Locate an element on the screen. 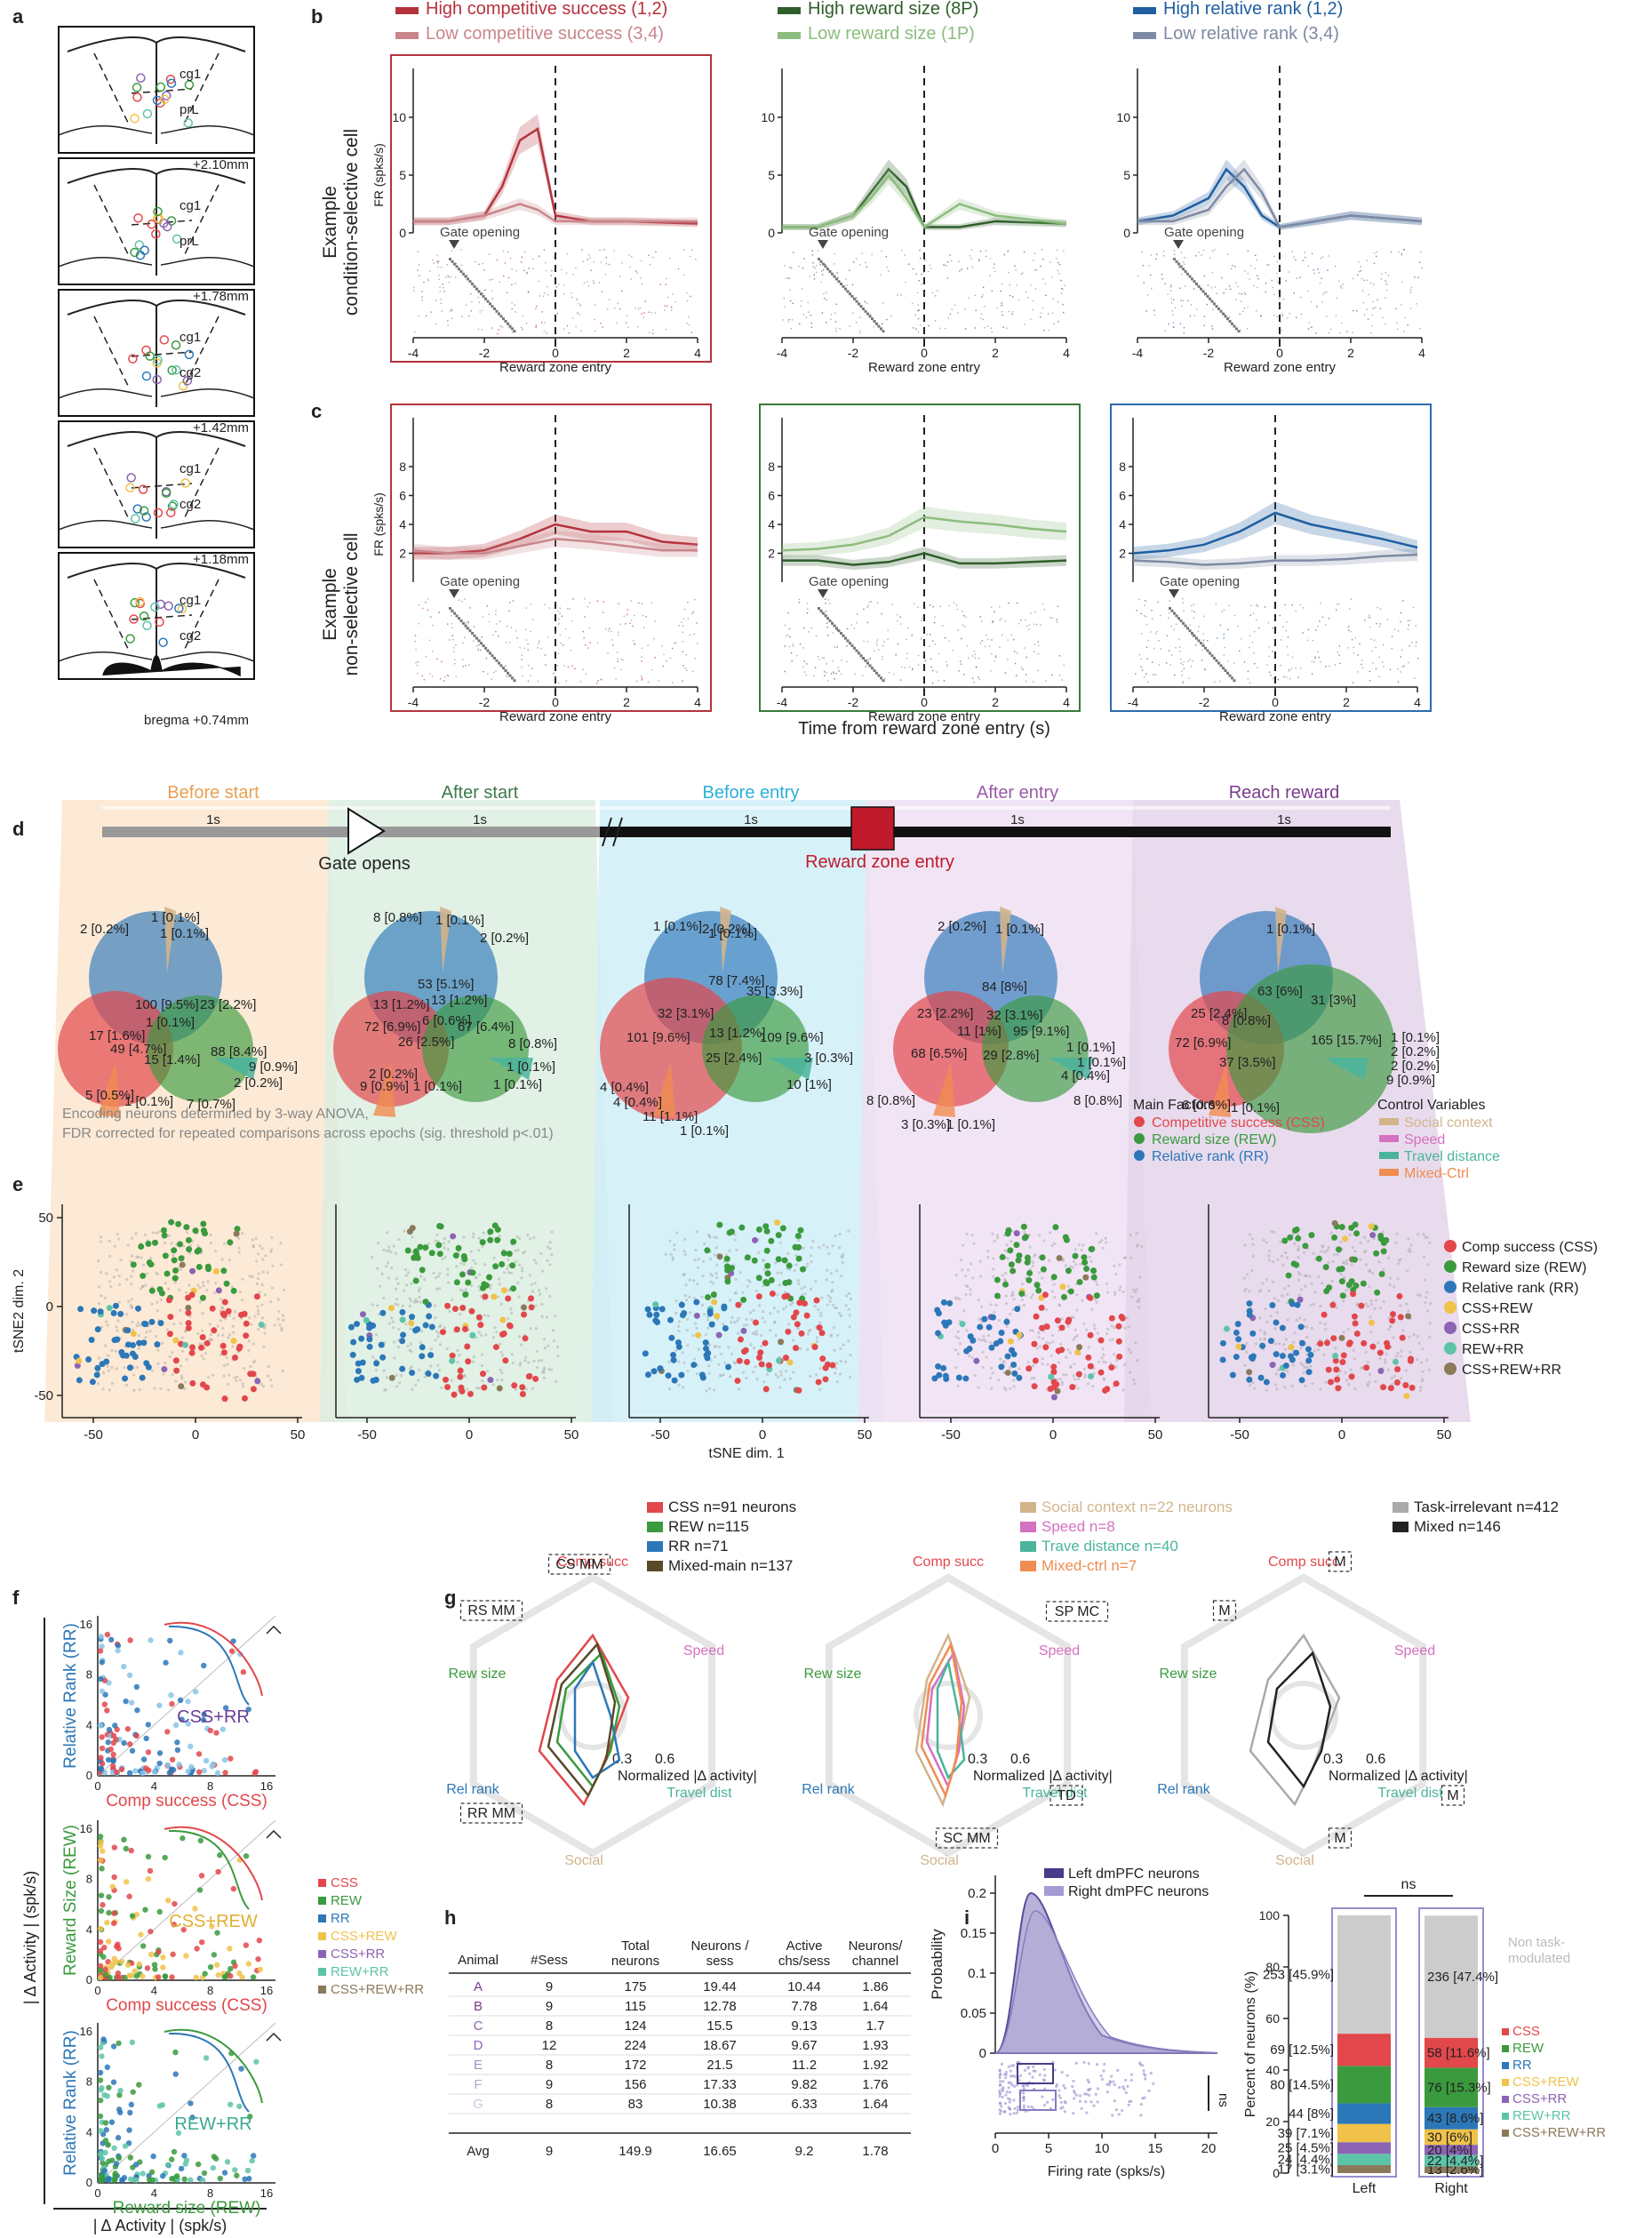 The image size is (1652, 2238). gate-label: Gate opening is located at coordinates (1204, 232).